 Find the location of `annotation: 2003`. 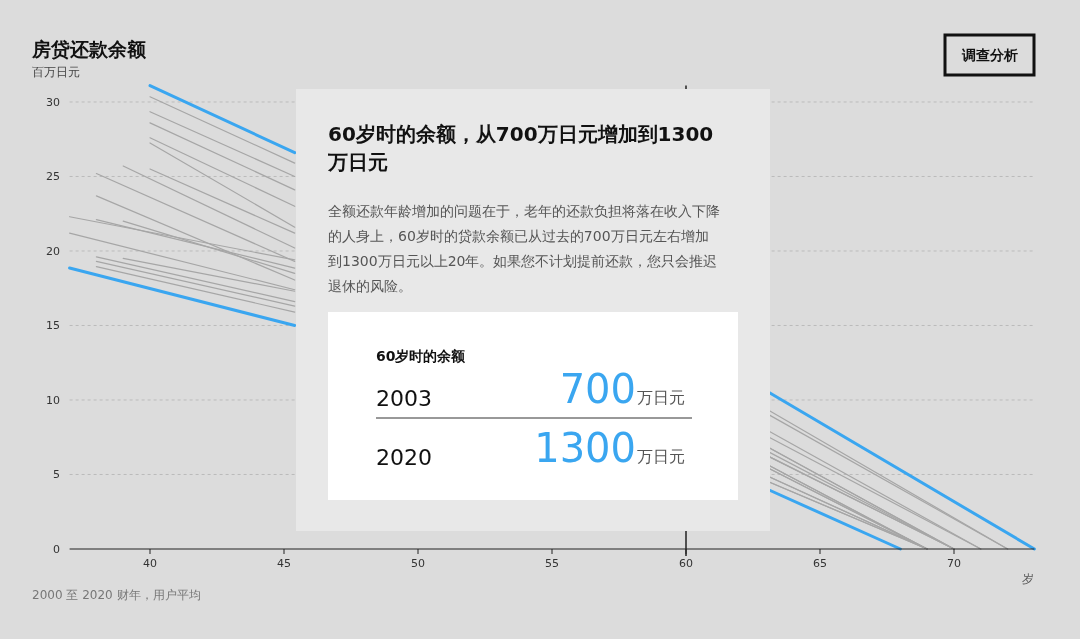

annotation: 2003 is located at coordinates (404, 398).